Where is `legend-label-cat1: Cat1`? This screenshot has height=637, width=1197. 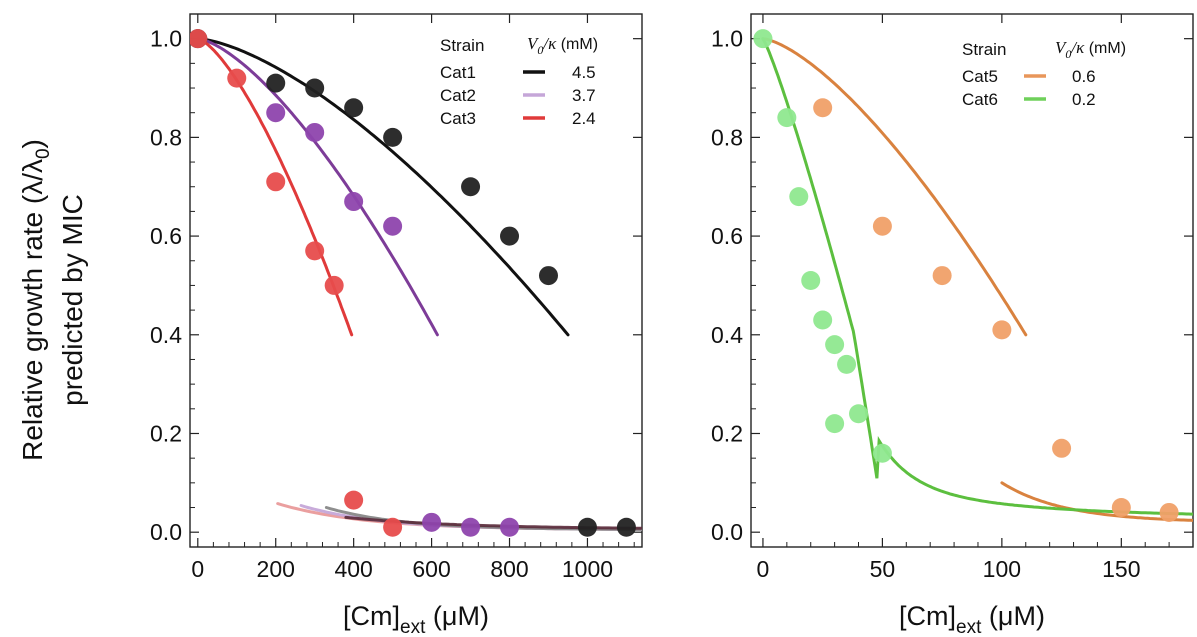
legend-label-cat1: Cat1 is located at coordinates (458, 72).